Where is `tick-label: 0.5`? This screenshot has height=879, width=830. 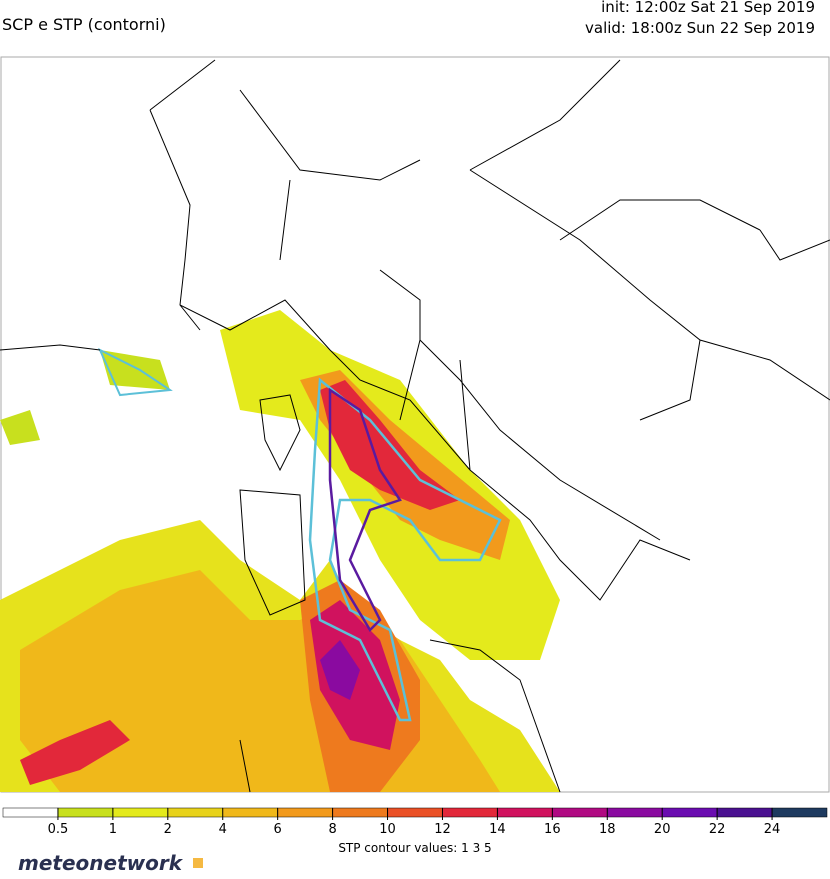
tick-label: 0.5 is located at coordinates (58, 829).